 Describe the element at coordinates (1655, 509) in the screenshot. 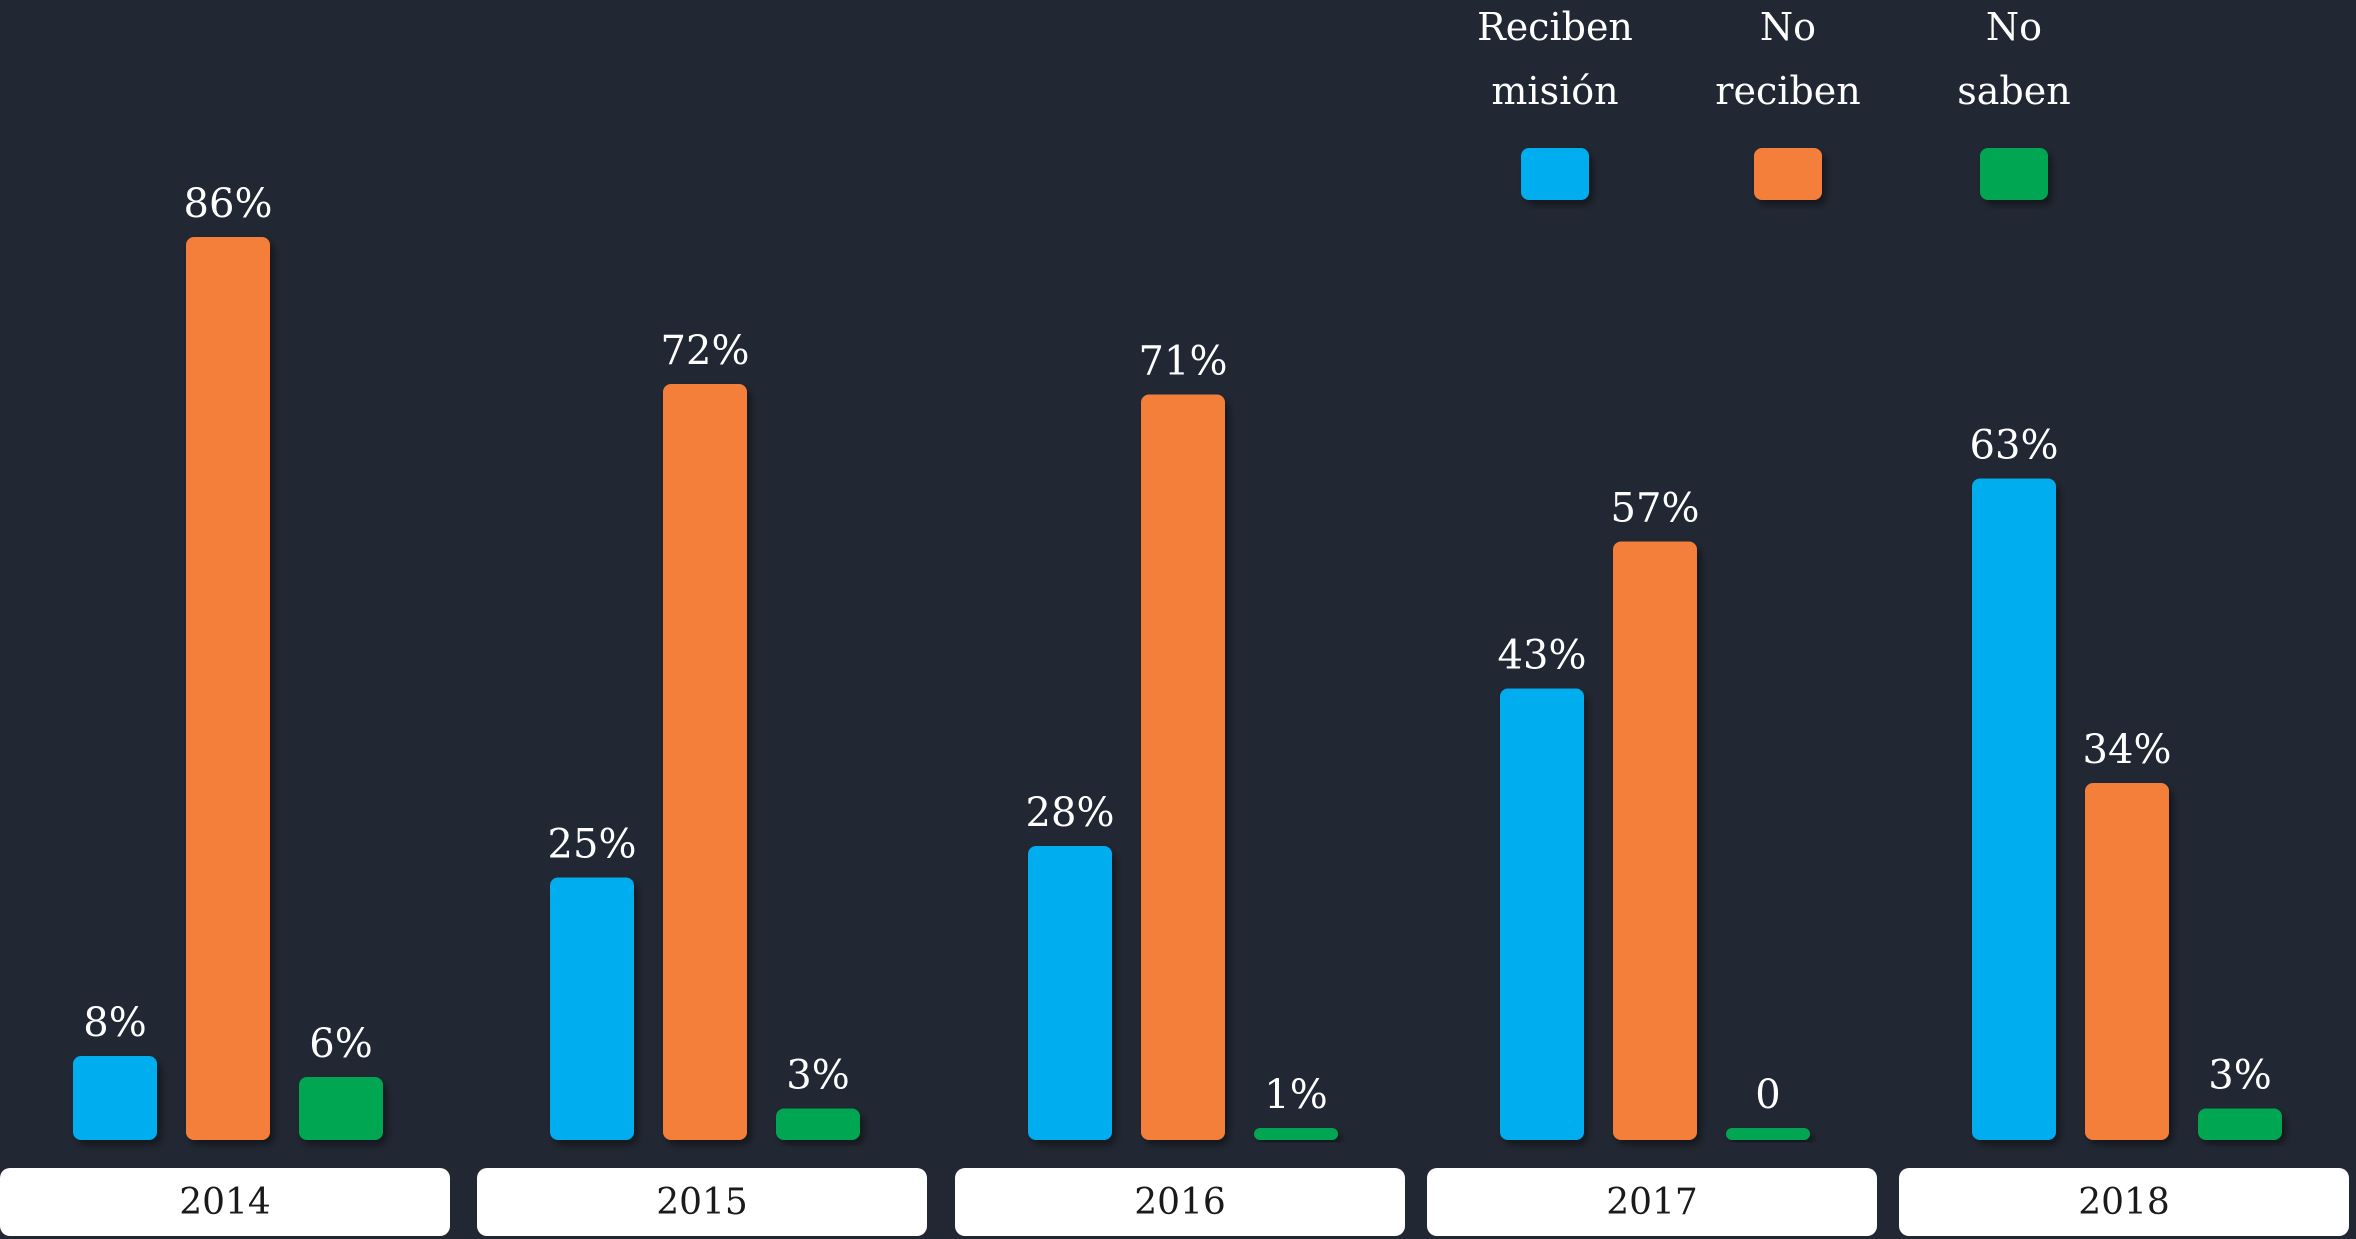

I see `value-label-2017-series-1: 57%` at that location.